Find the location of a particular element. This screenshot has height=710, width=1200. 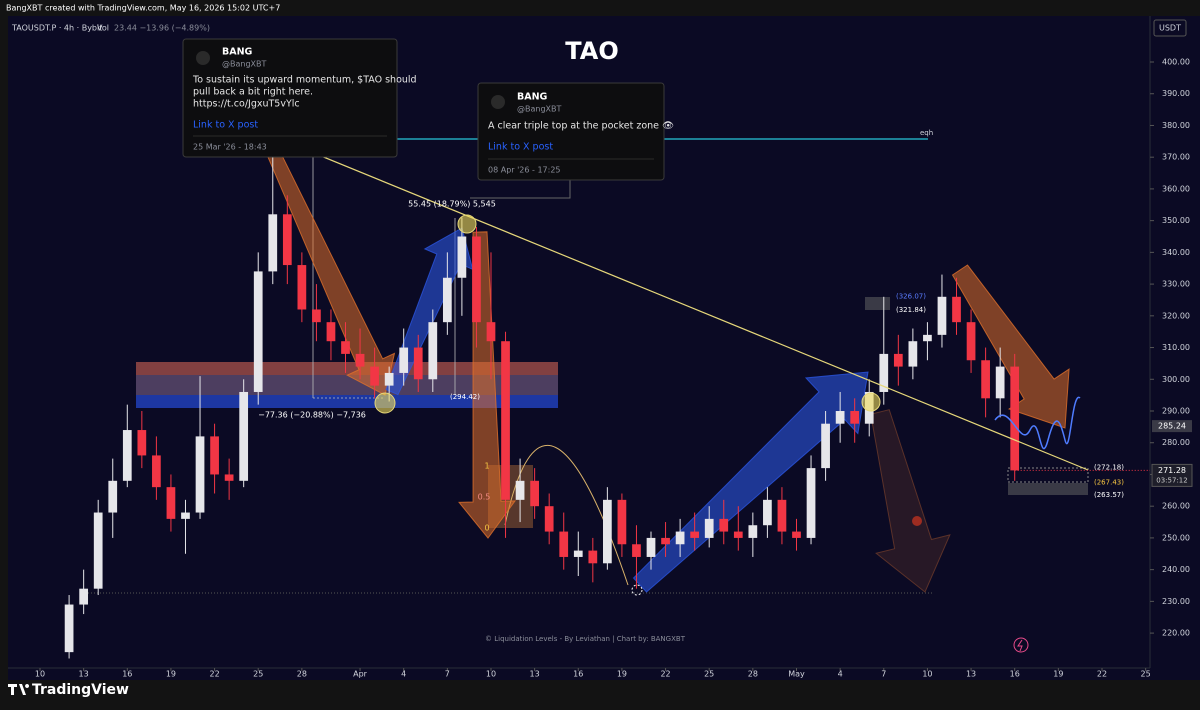

eqh-label: eqh is located at coordinates (926, 133).